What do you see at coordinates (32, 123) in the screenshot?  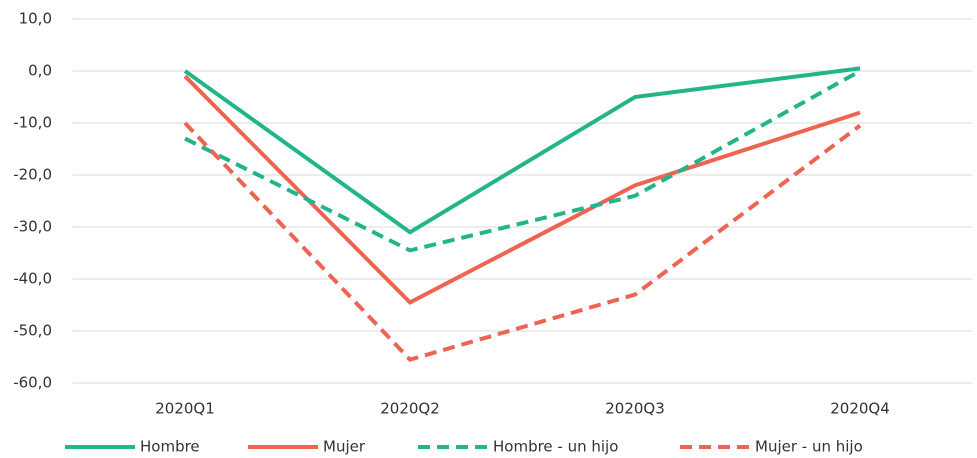 I see `y-tick-label: -10,0` at bounding box center [32, 123].